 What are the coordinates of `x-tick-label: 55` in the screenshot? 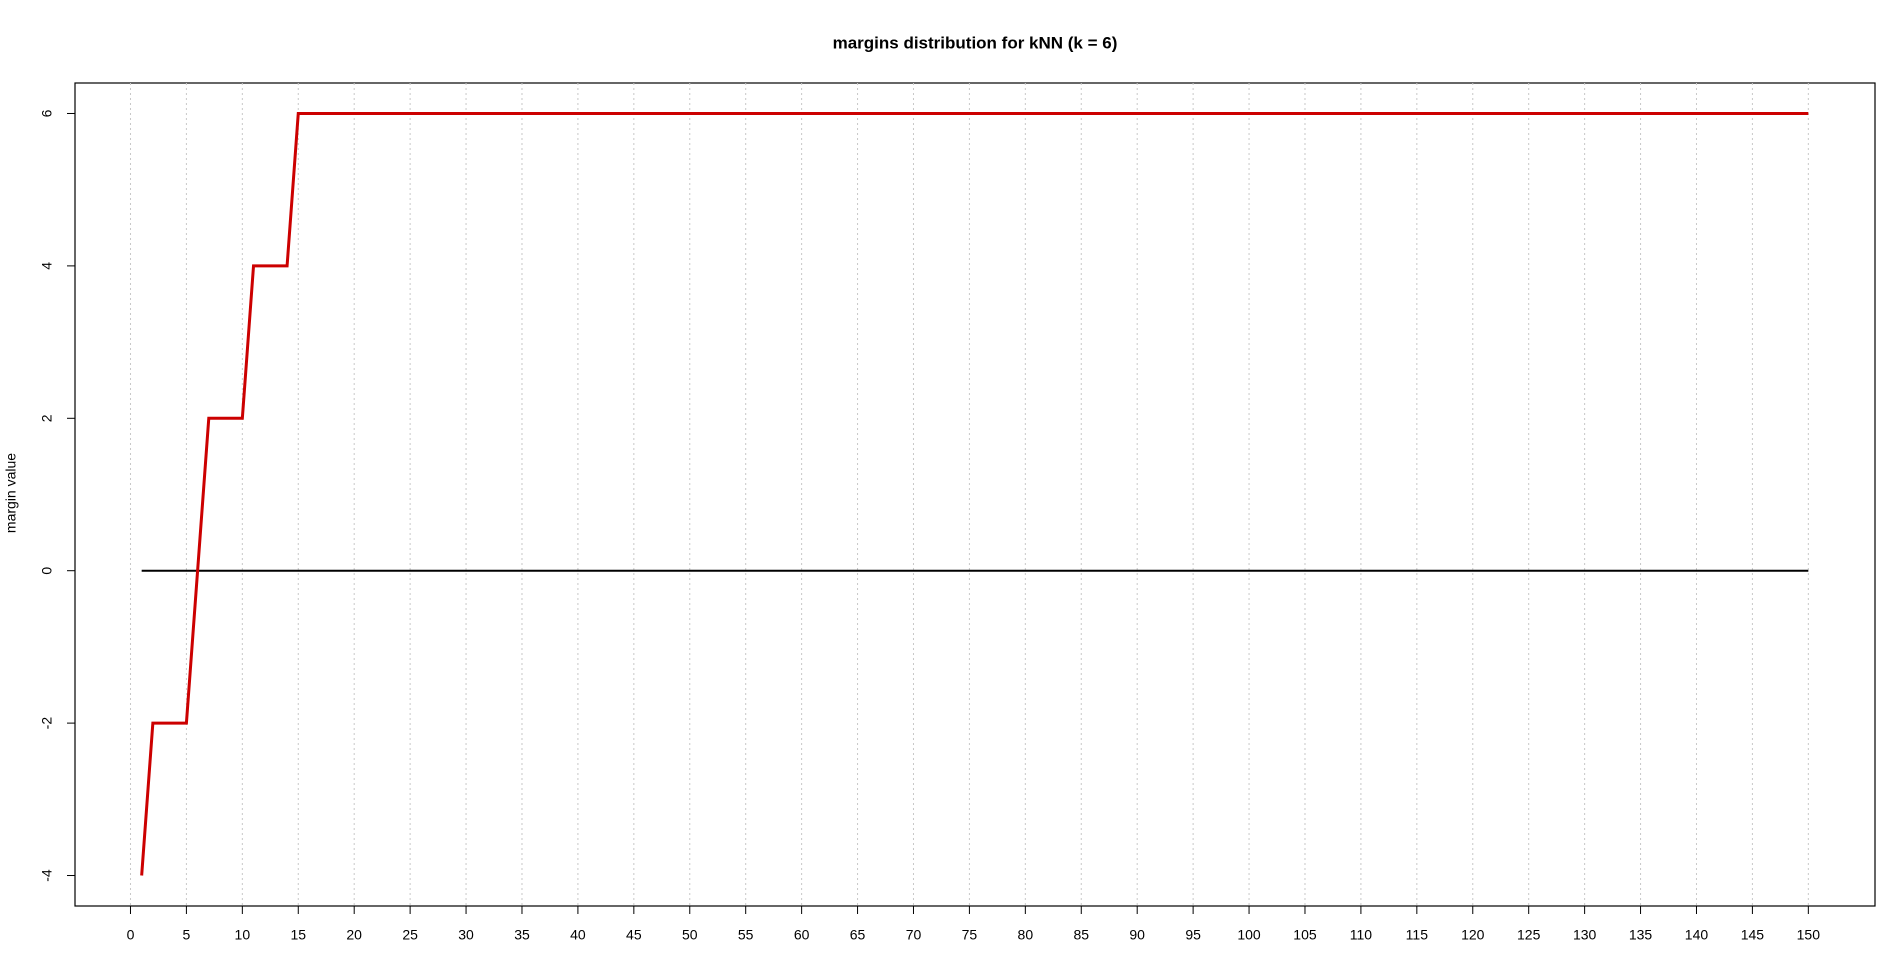 It's located at (746, 935).